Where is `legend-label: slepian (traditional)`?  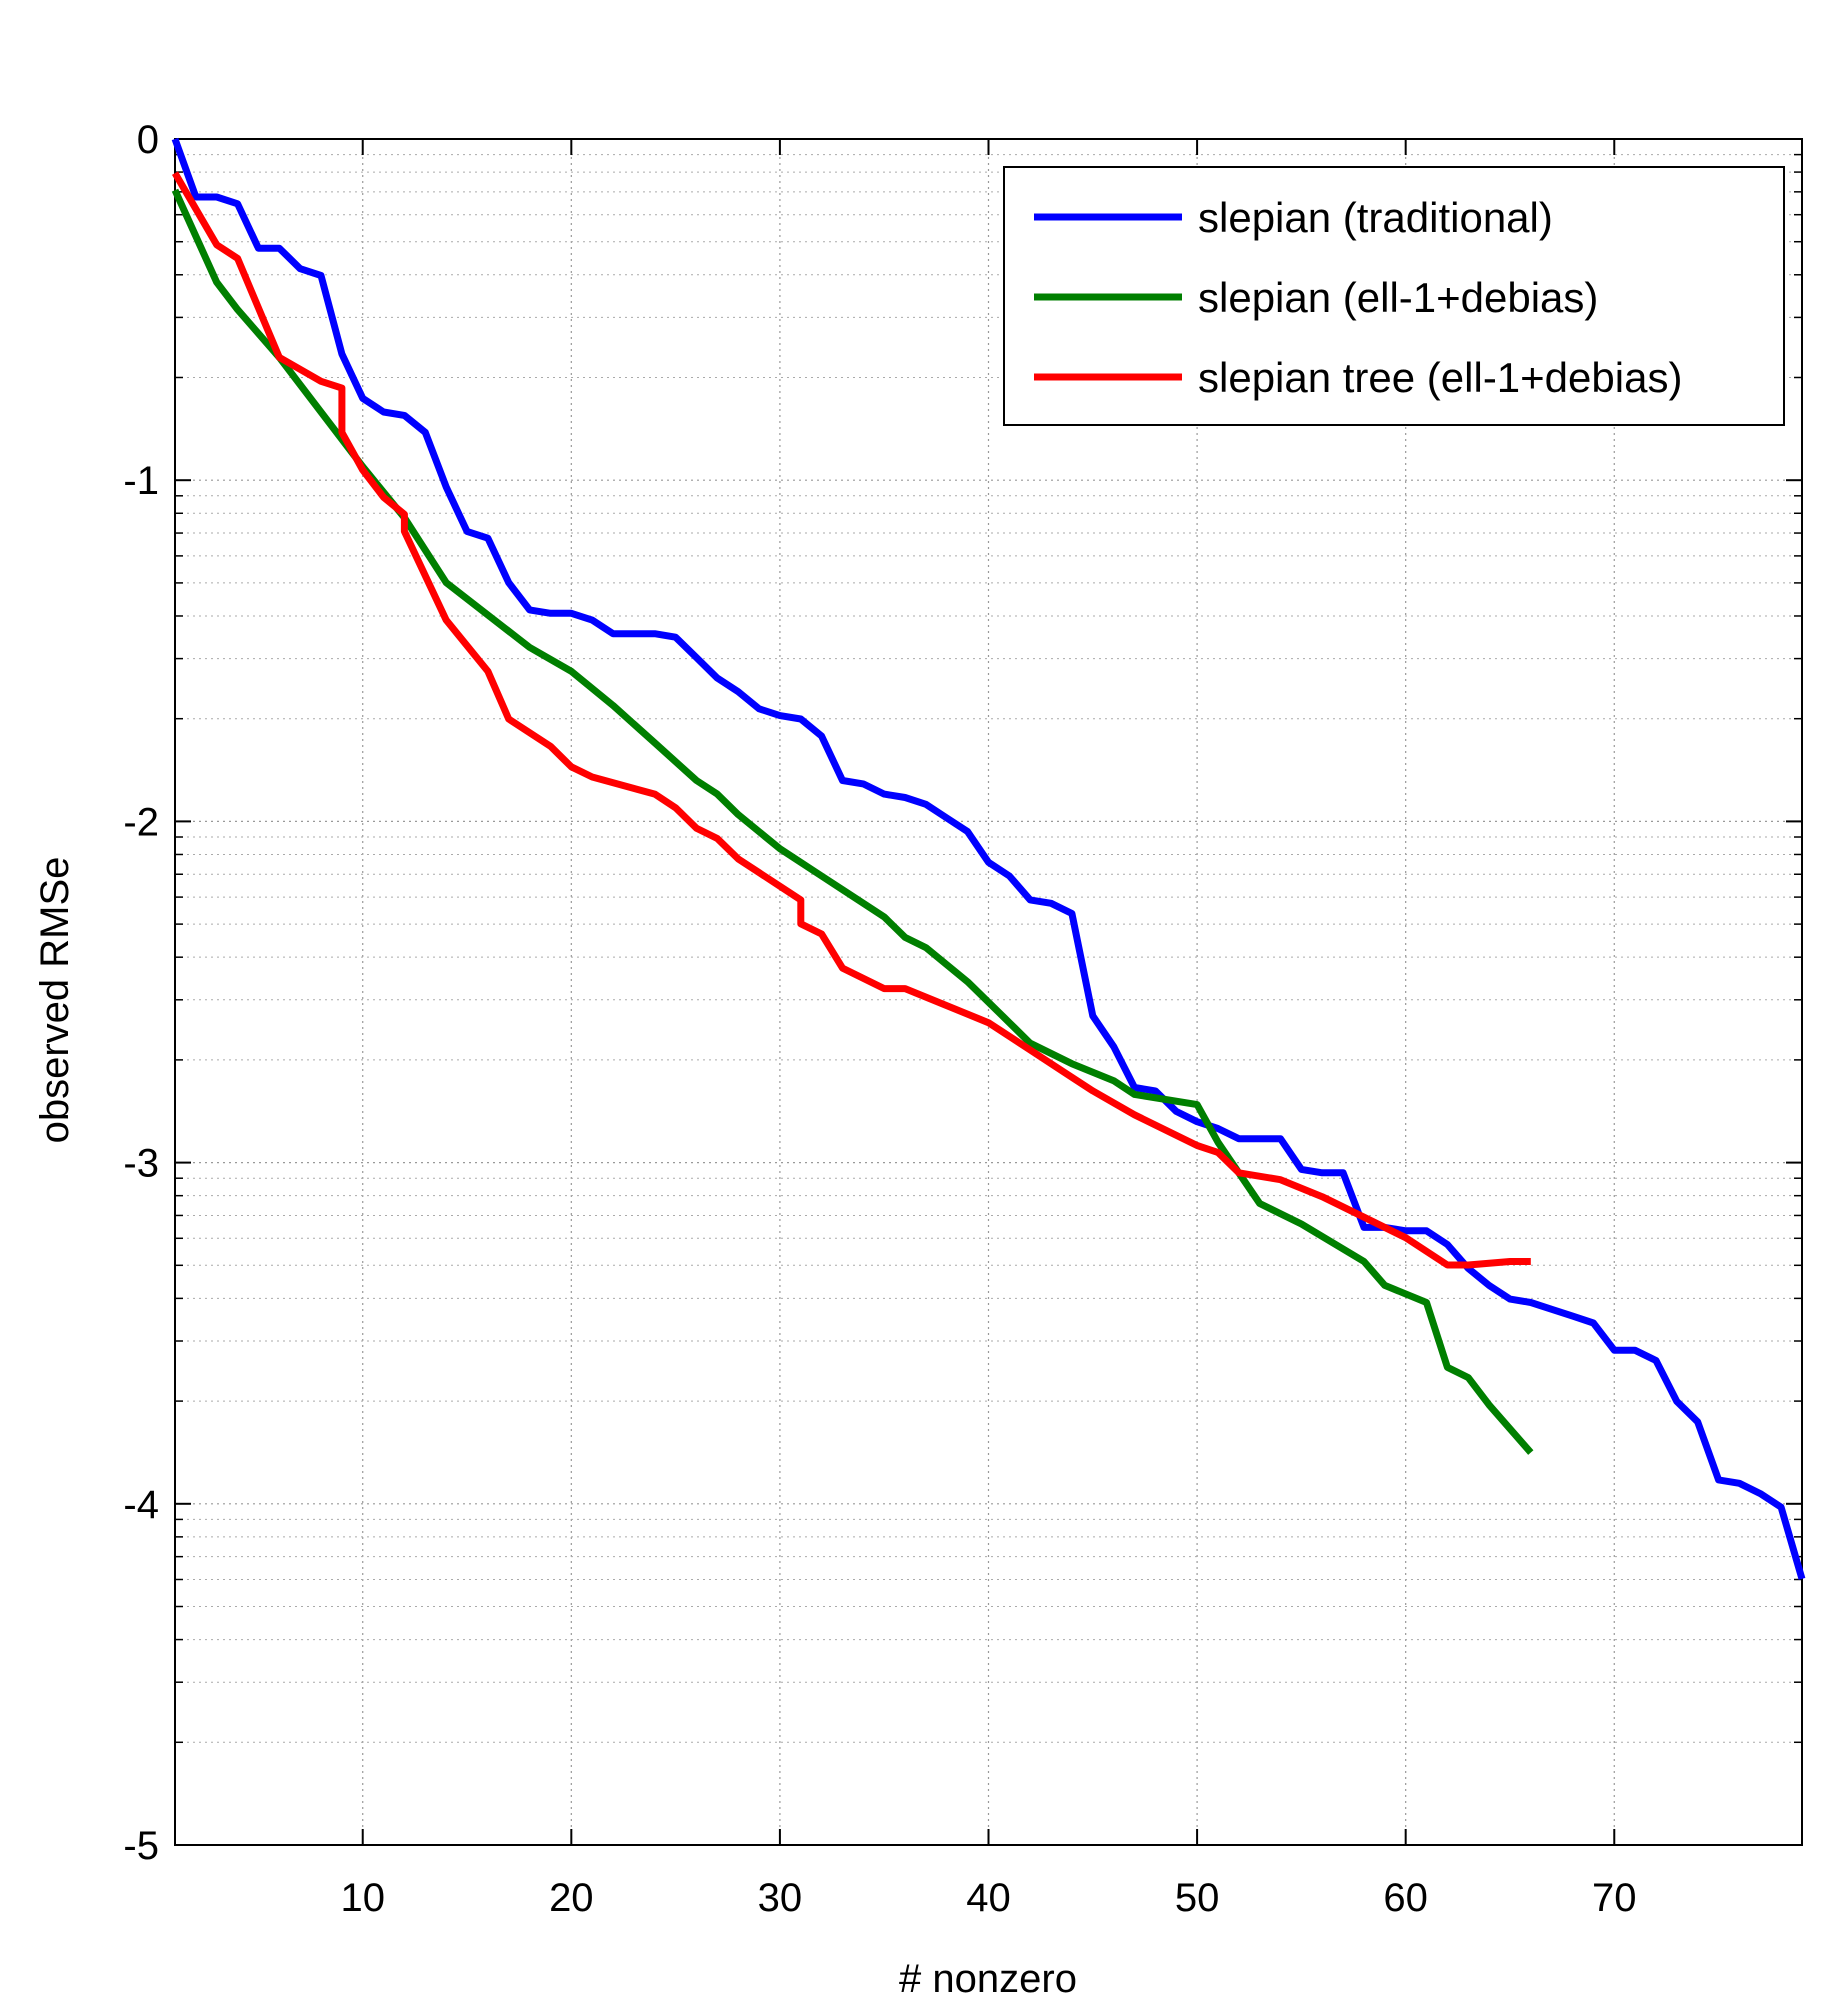
legend-label: slepian (traditional) is located at coordinates (1375, 217).